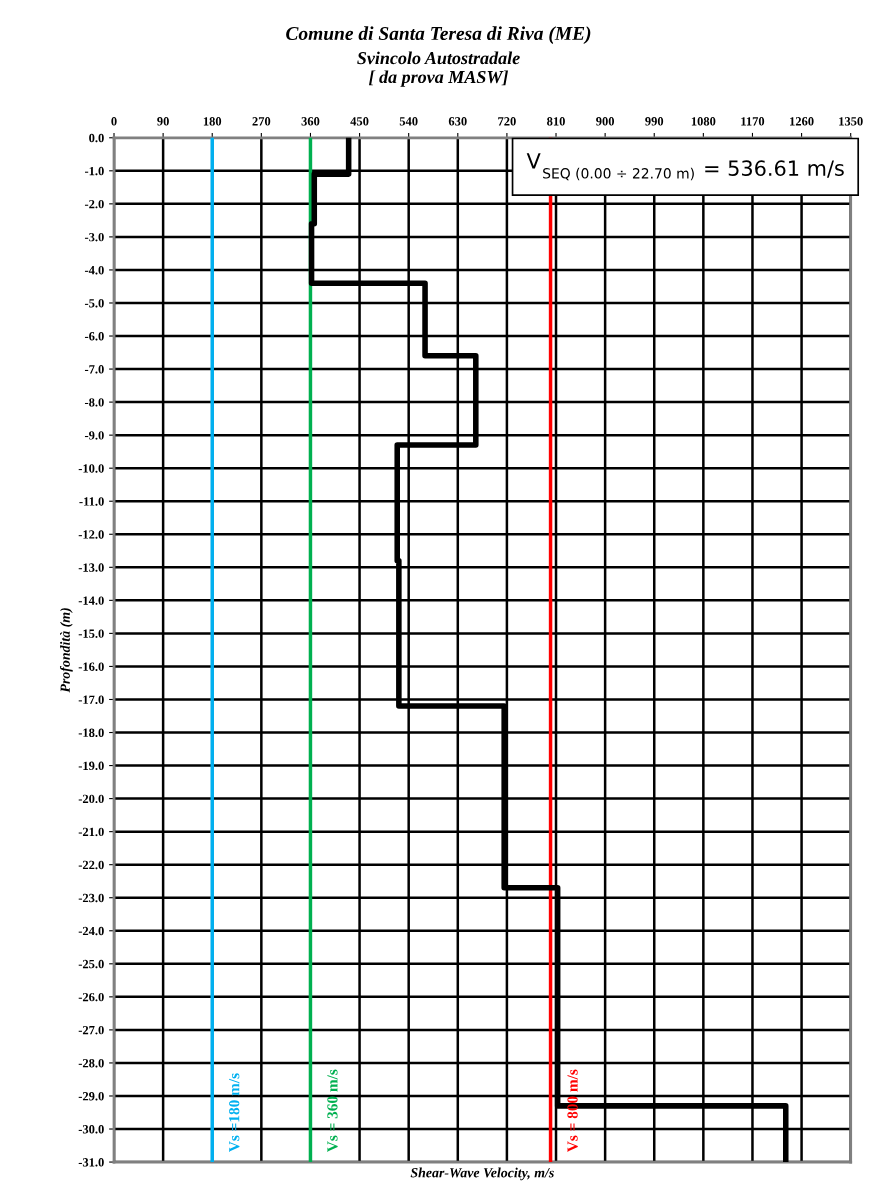  What do you see at coordinates (91, 666) in the screenshot?
I see `y-tick-label: -16.0` at bounding box center [91, 666].